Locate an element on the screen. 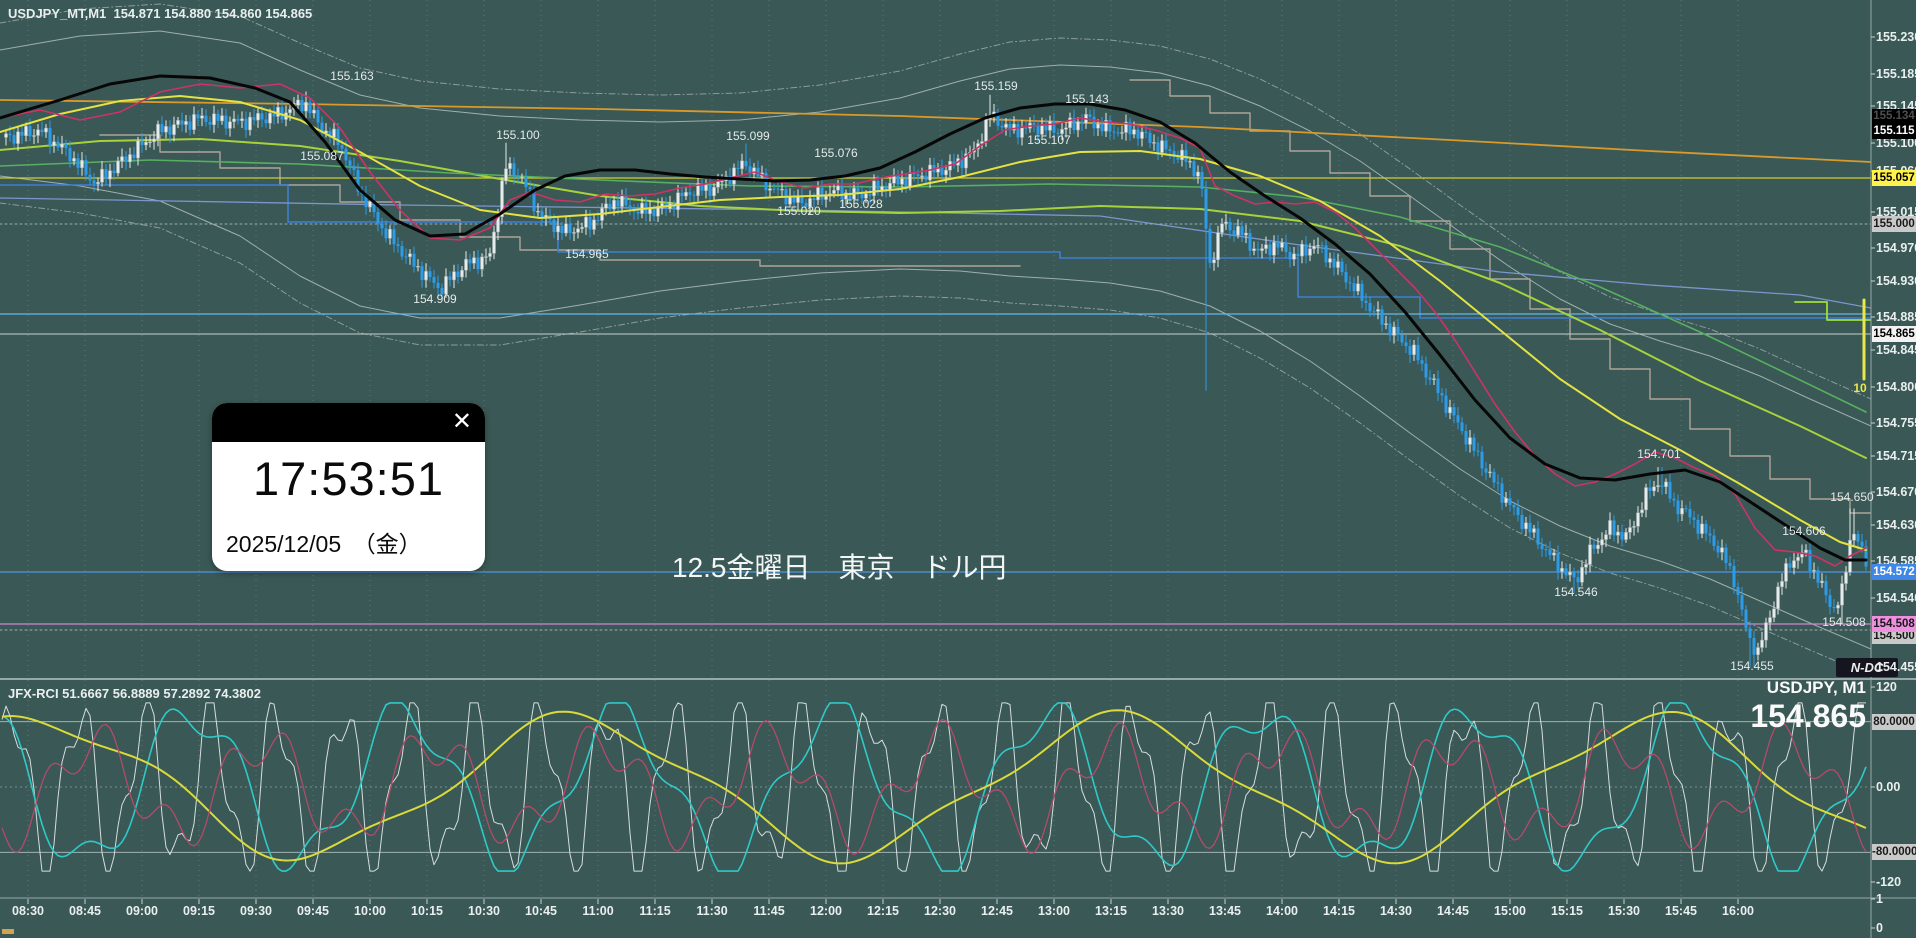  sub-axis-label: -120 is located at coordinates (1889, 882).